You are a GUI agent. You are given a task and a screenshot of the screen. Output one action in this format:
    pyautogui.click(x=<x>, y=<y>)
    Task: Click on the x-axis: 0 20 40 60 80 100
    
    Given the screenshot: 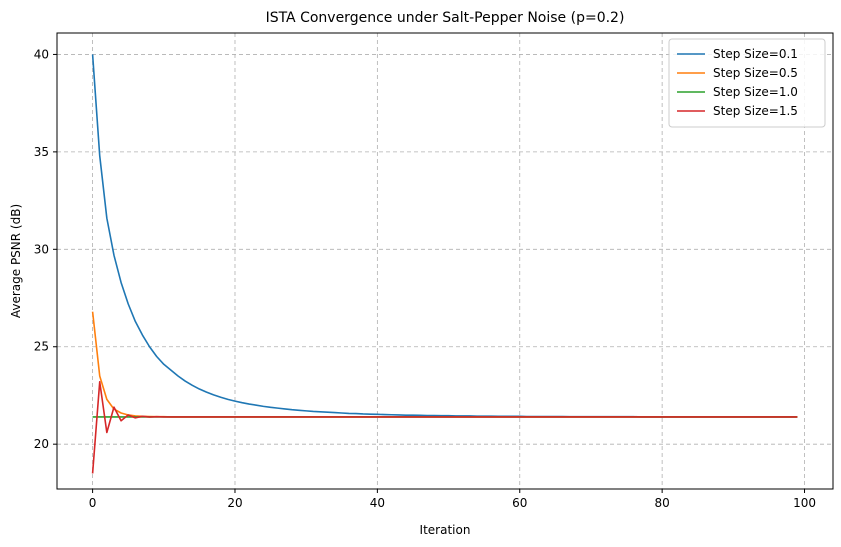 What is the action you would take?
    pyautogui.click(x=452, y=499)
    